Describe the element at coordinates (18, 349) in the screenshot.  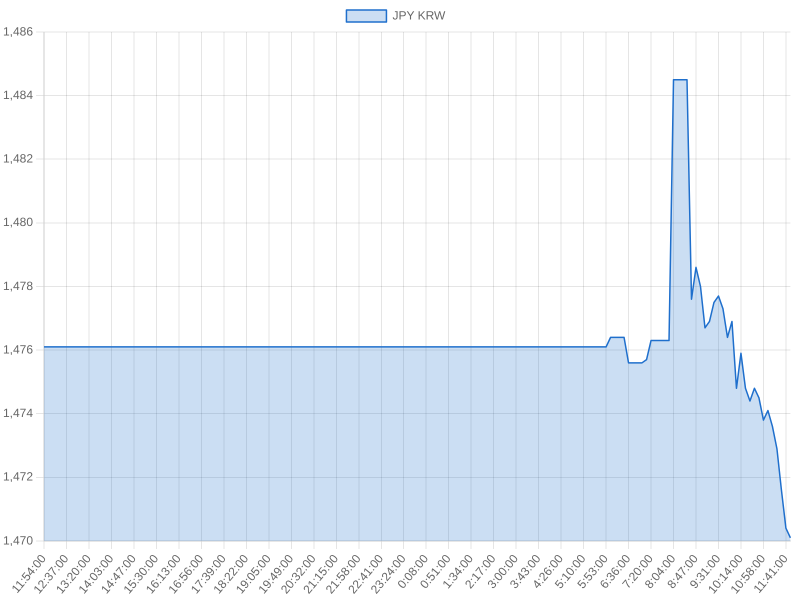
I see `y-tick-label: 1,476` at that location.